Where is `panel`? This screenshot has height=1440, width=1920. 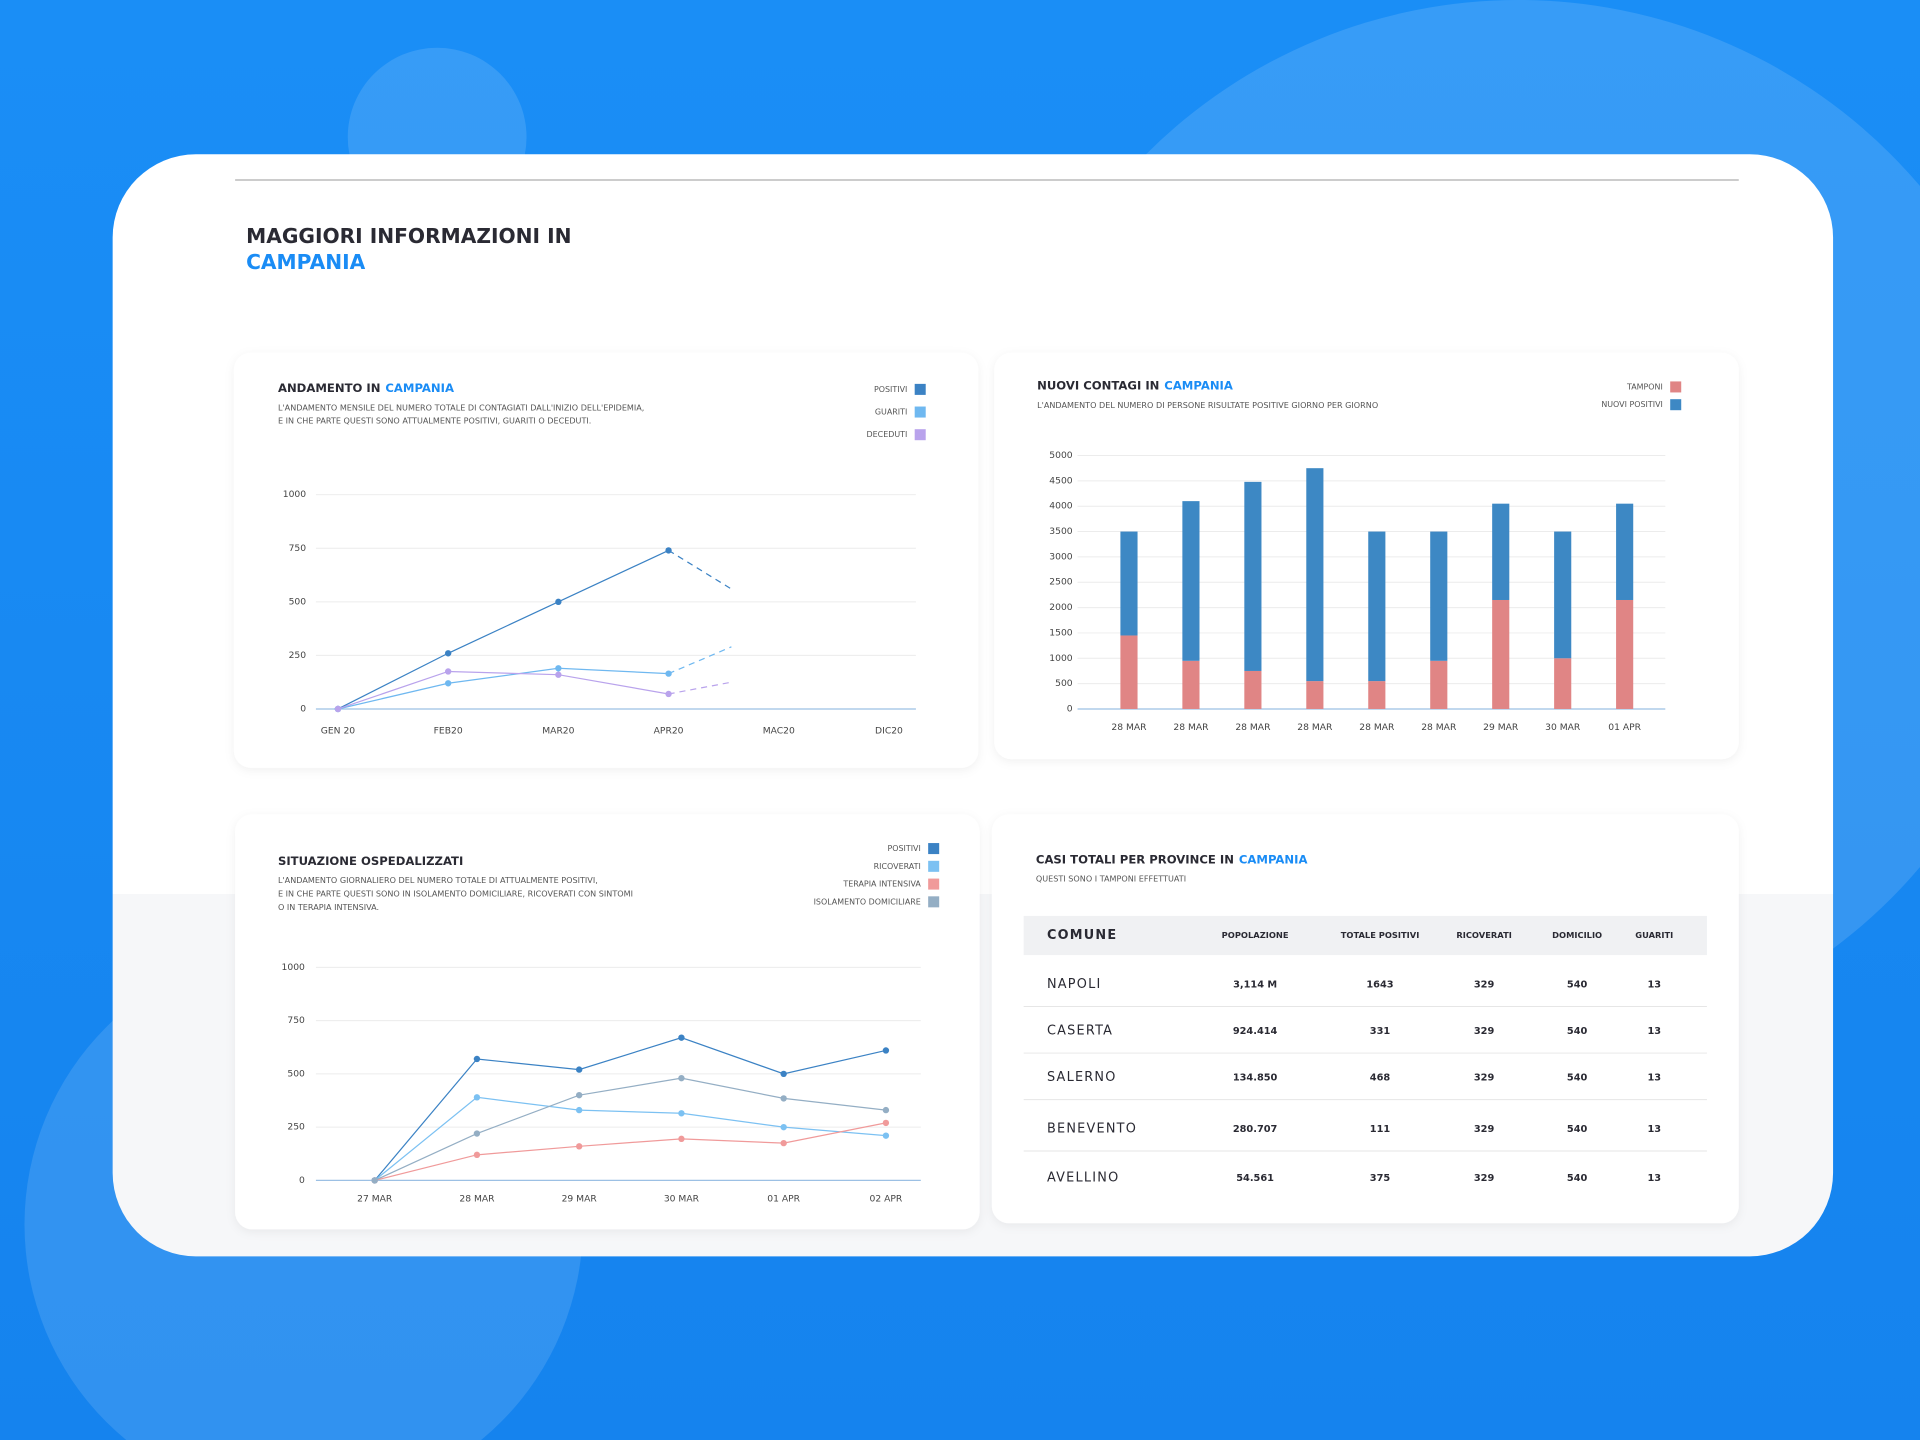
panel is located at coordinates (606, 560).